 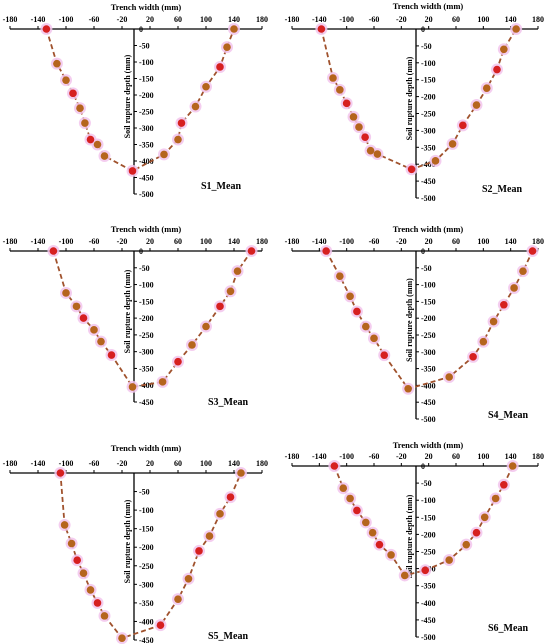 I want to click on panel-title: S4_Mean, so click(x=508, y=415).